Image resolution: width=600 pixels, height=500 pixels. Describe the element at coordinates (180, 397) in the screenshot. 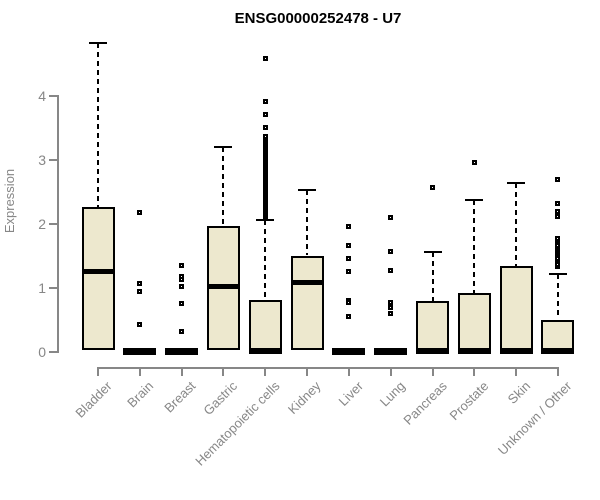

I see `x-tick-label: Breast` at that location.